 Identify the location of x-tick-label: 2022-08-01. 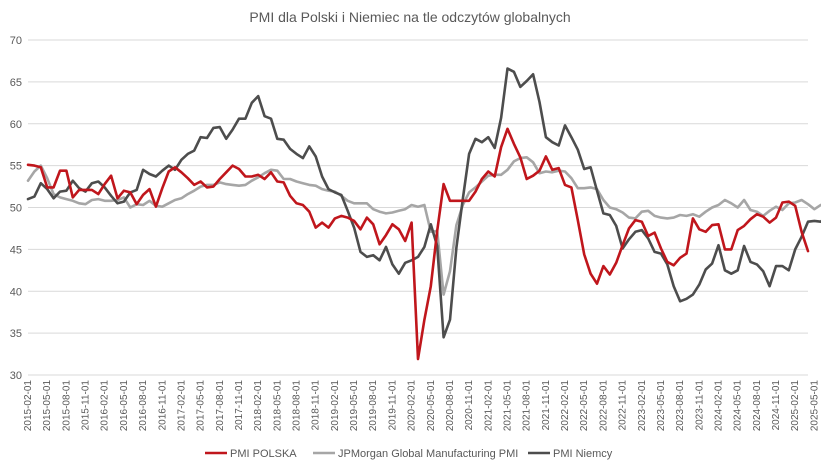
(603, 406).